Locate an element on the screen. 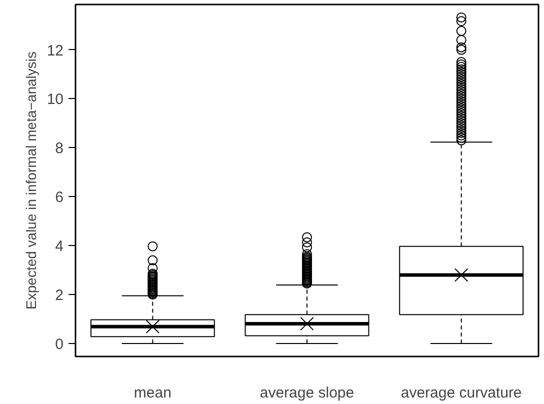 This screenshot has height=404, width=544. y-tick-label: 2 is located at coordinates (59, 295).